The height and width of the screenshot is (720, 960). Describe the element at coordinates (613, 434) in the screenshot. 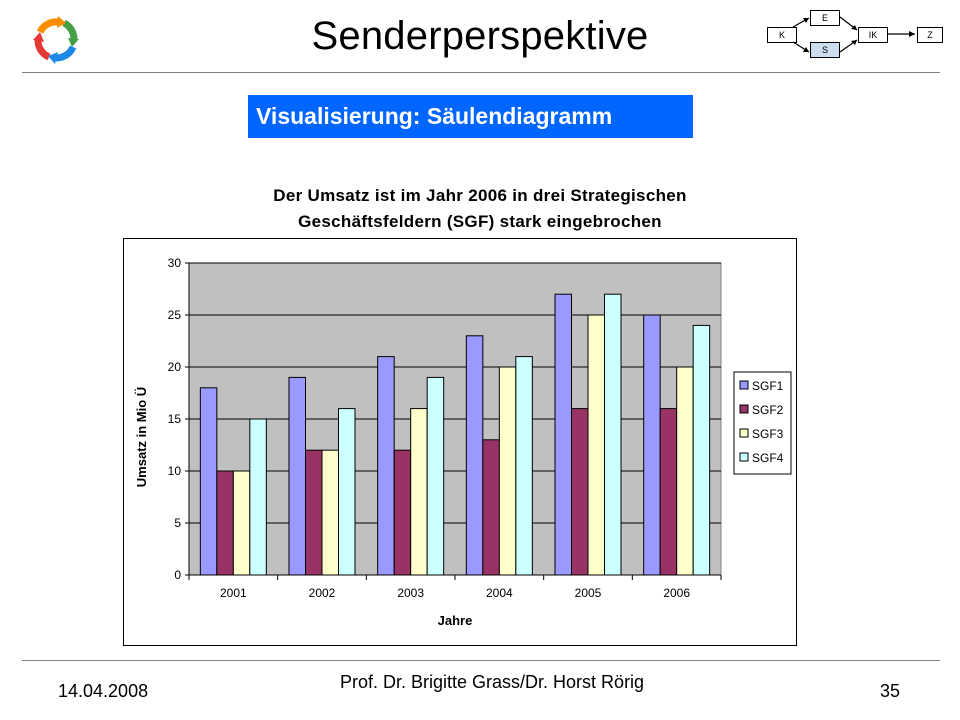

I see `bar-sgf4-2005` at that location.